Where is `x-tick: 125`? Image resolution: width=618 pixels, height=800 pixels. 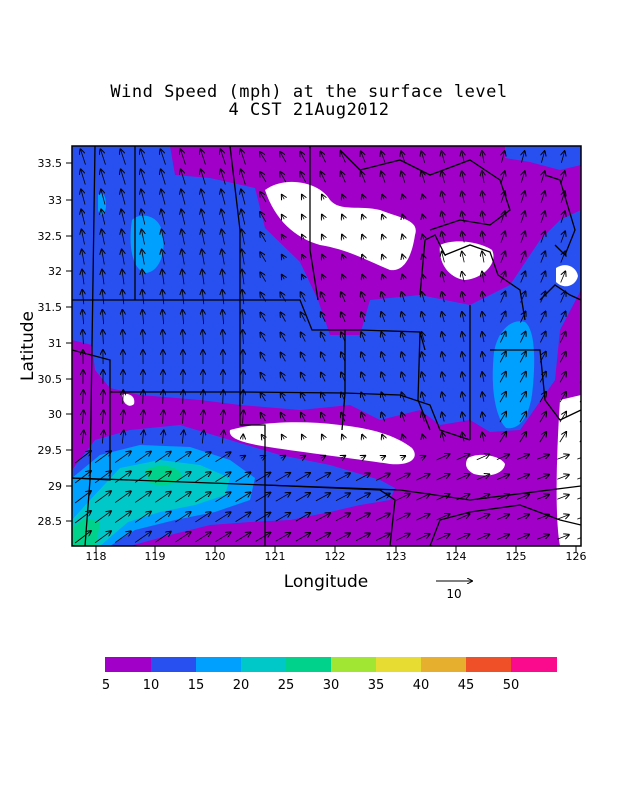
x-tick: 125 is located at coordinates (516, 554).